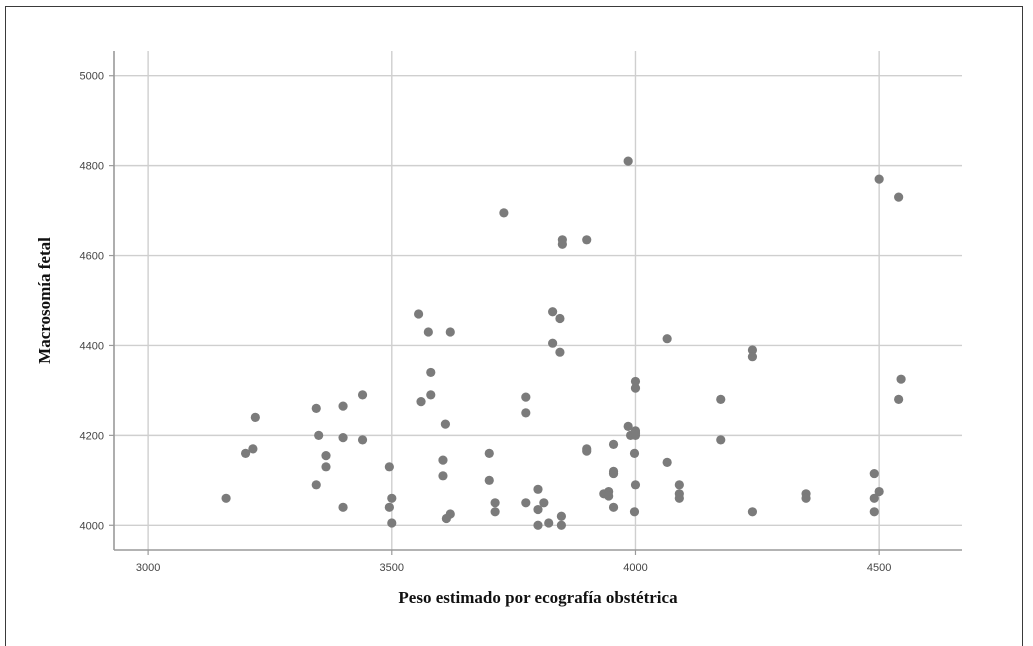  What do you see at coordinates (92, 167) in the screenshot?
I see `y-tick-label: 4800` at bounding box center [92, 167].